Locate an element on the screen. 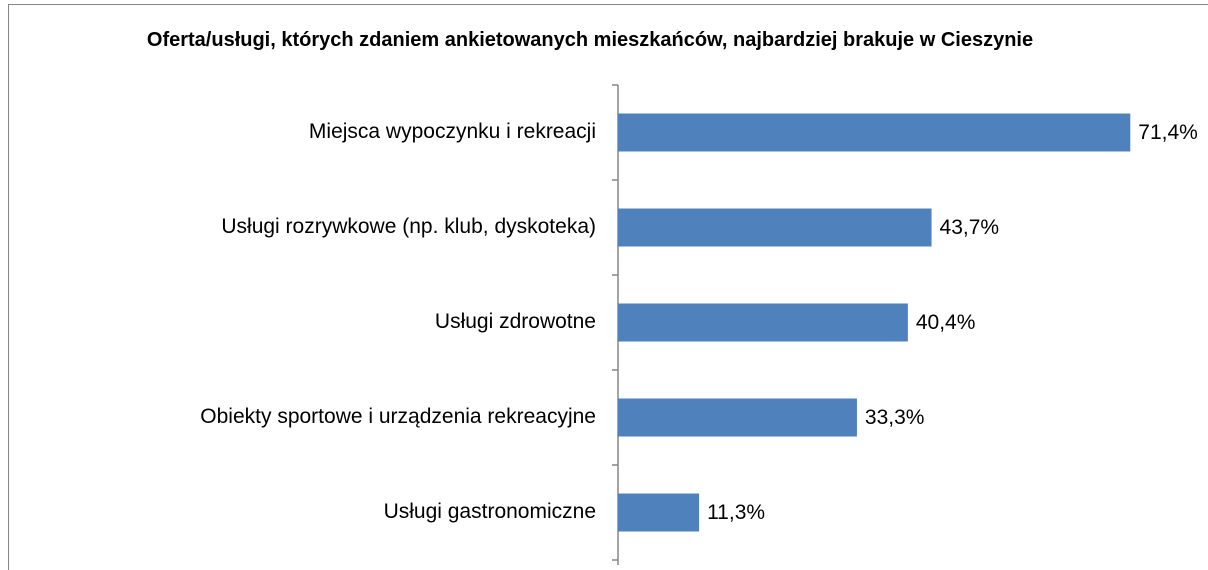 The width and height of the screenshot is (1208, 570). value-label: 43,7% is located at coordinates (970, 227).